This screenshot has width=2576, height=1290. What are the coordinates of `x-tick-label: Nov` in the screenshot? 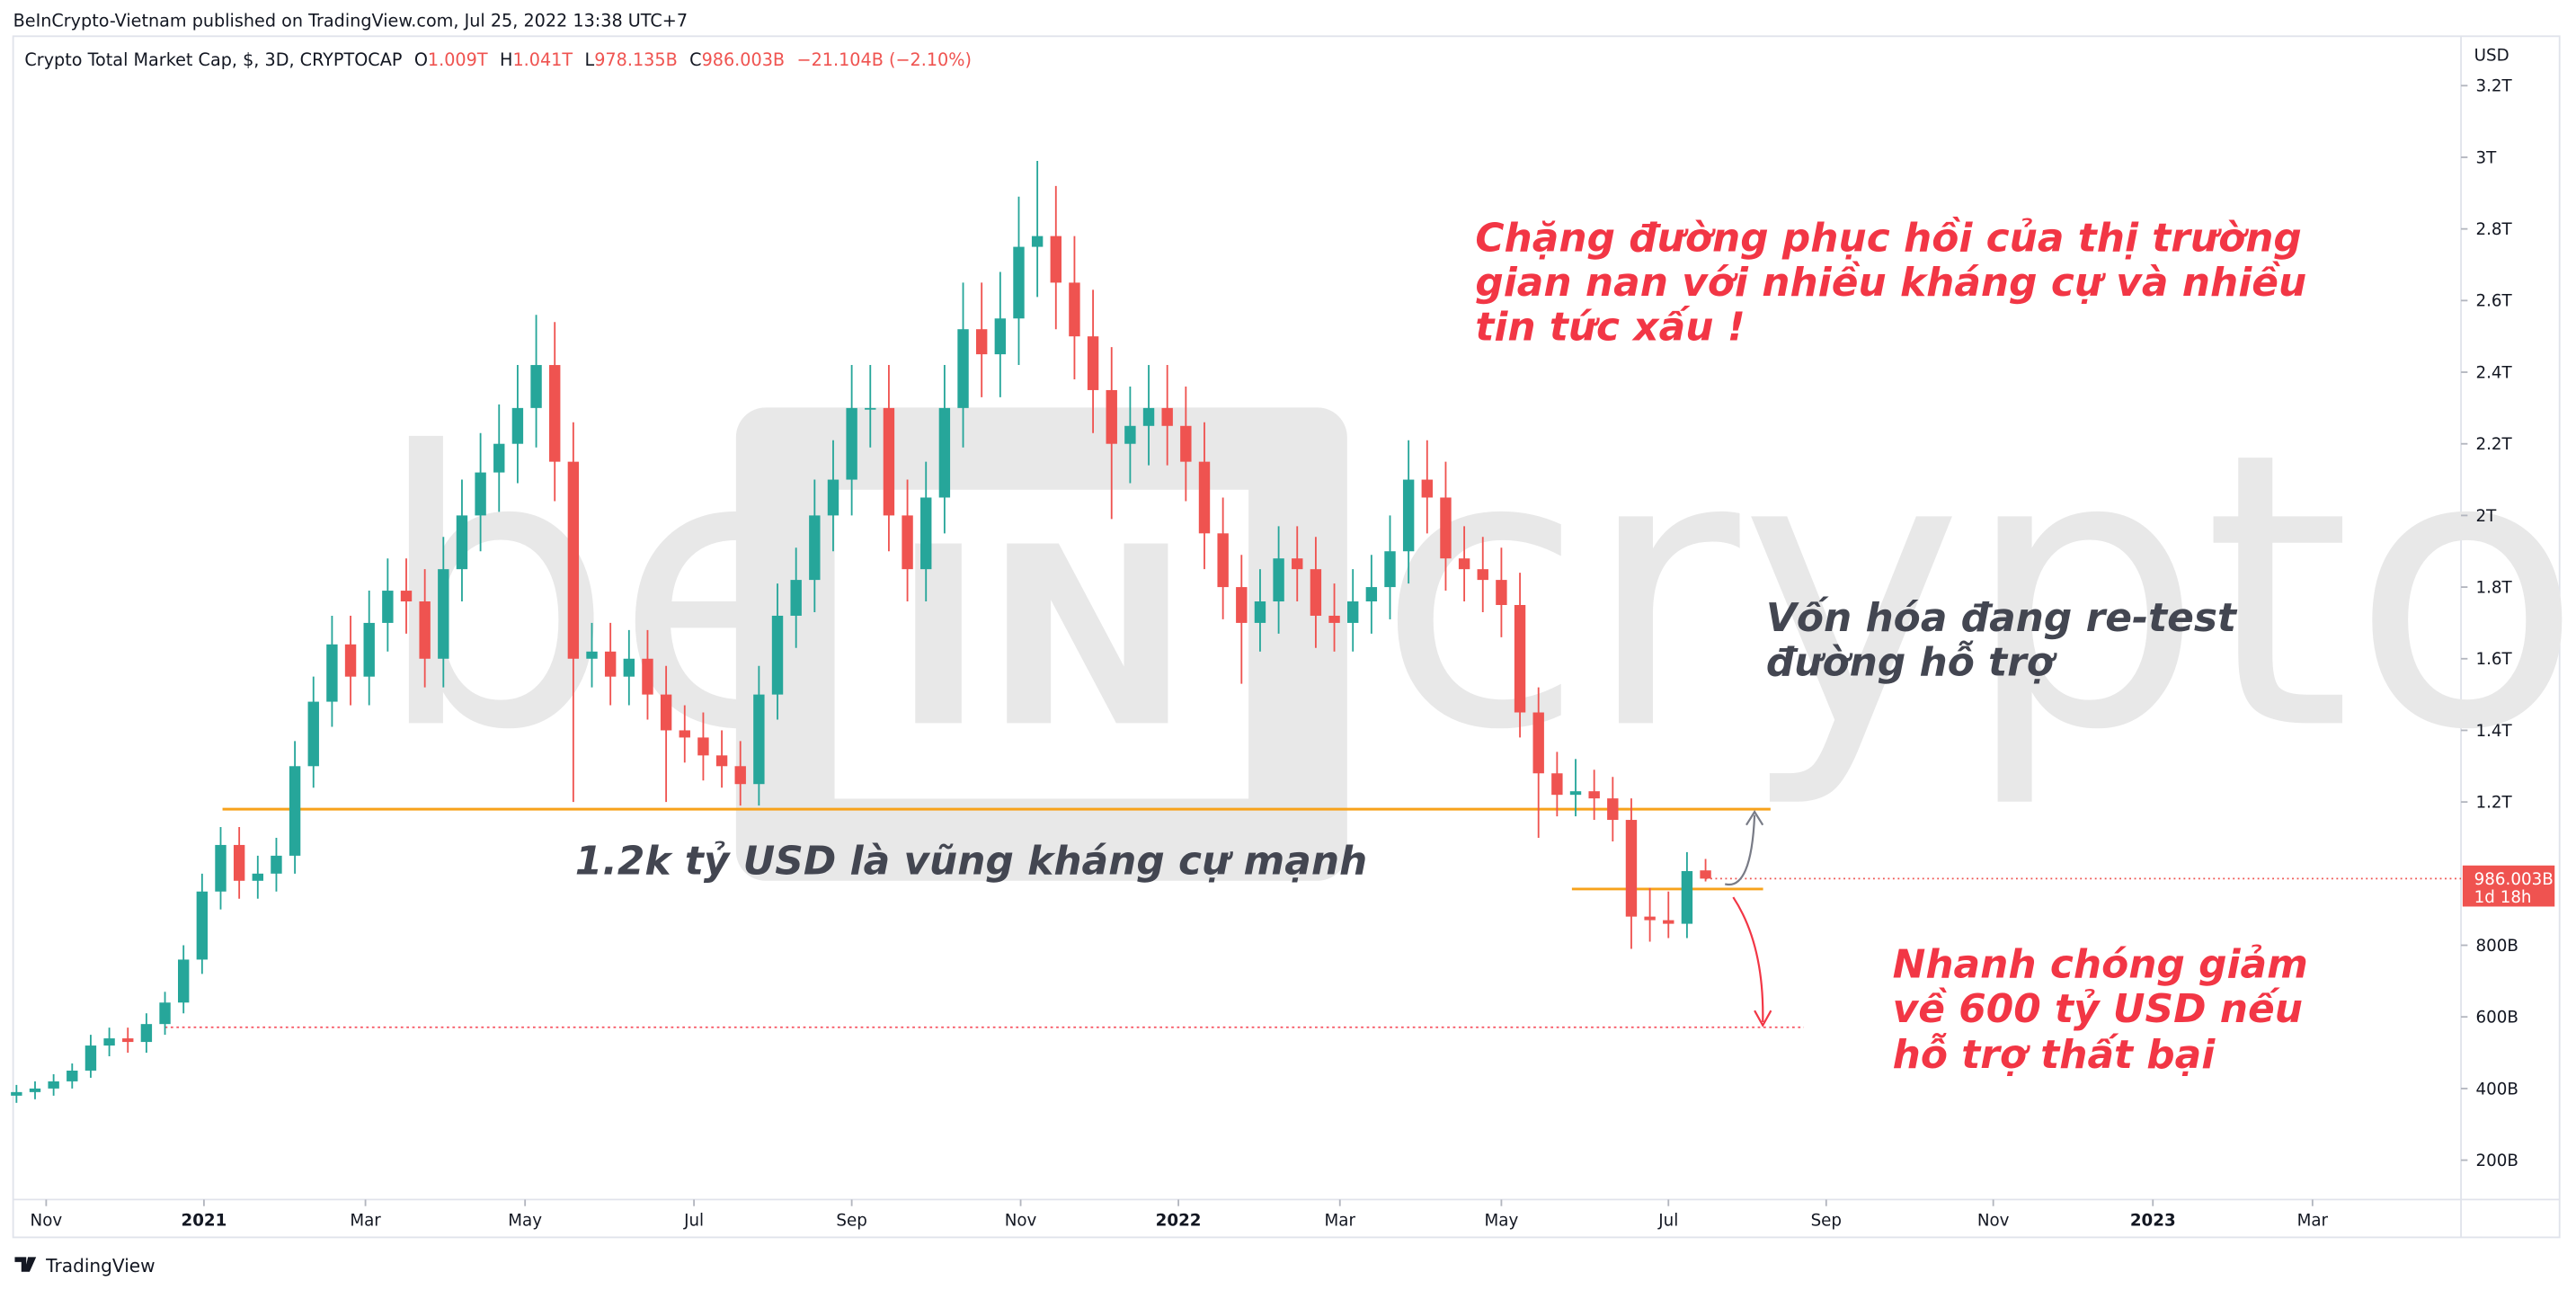 It's located at (47, 1221).